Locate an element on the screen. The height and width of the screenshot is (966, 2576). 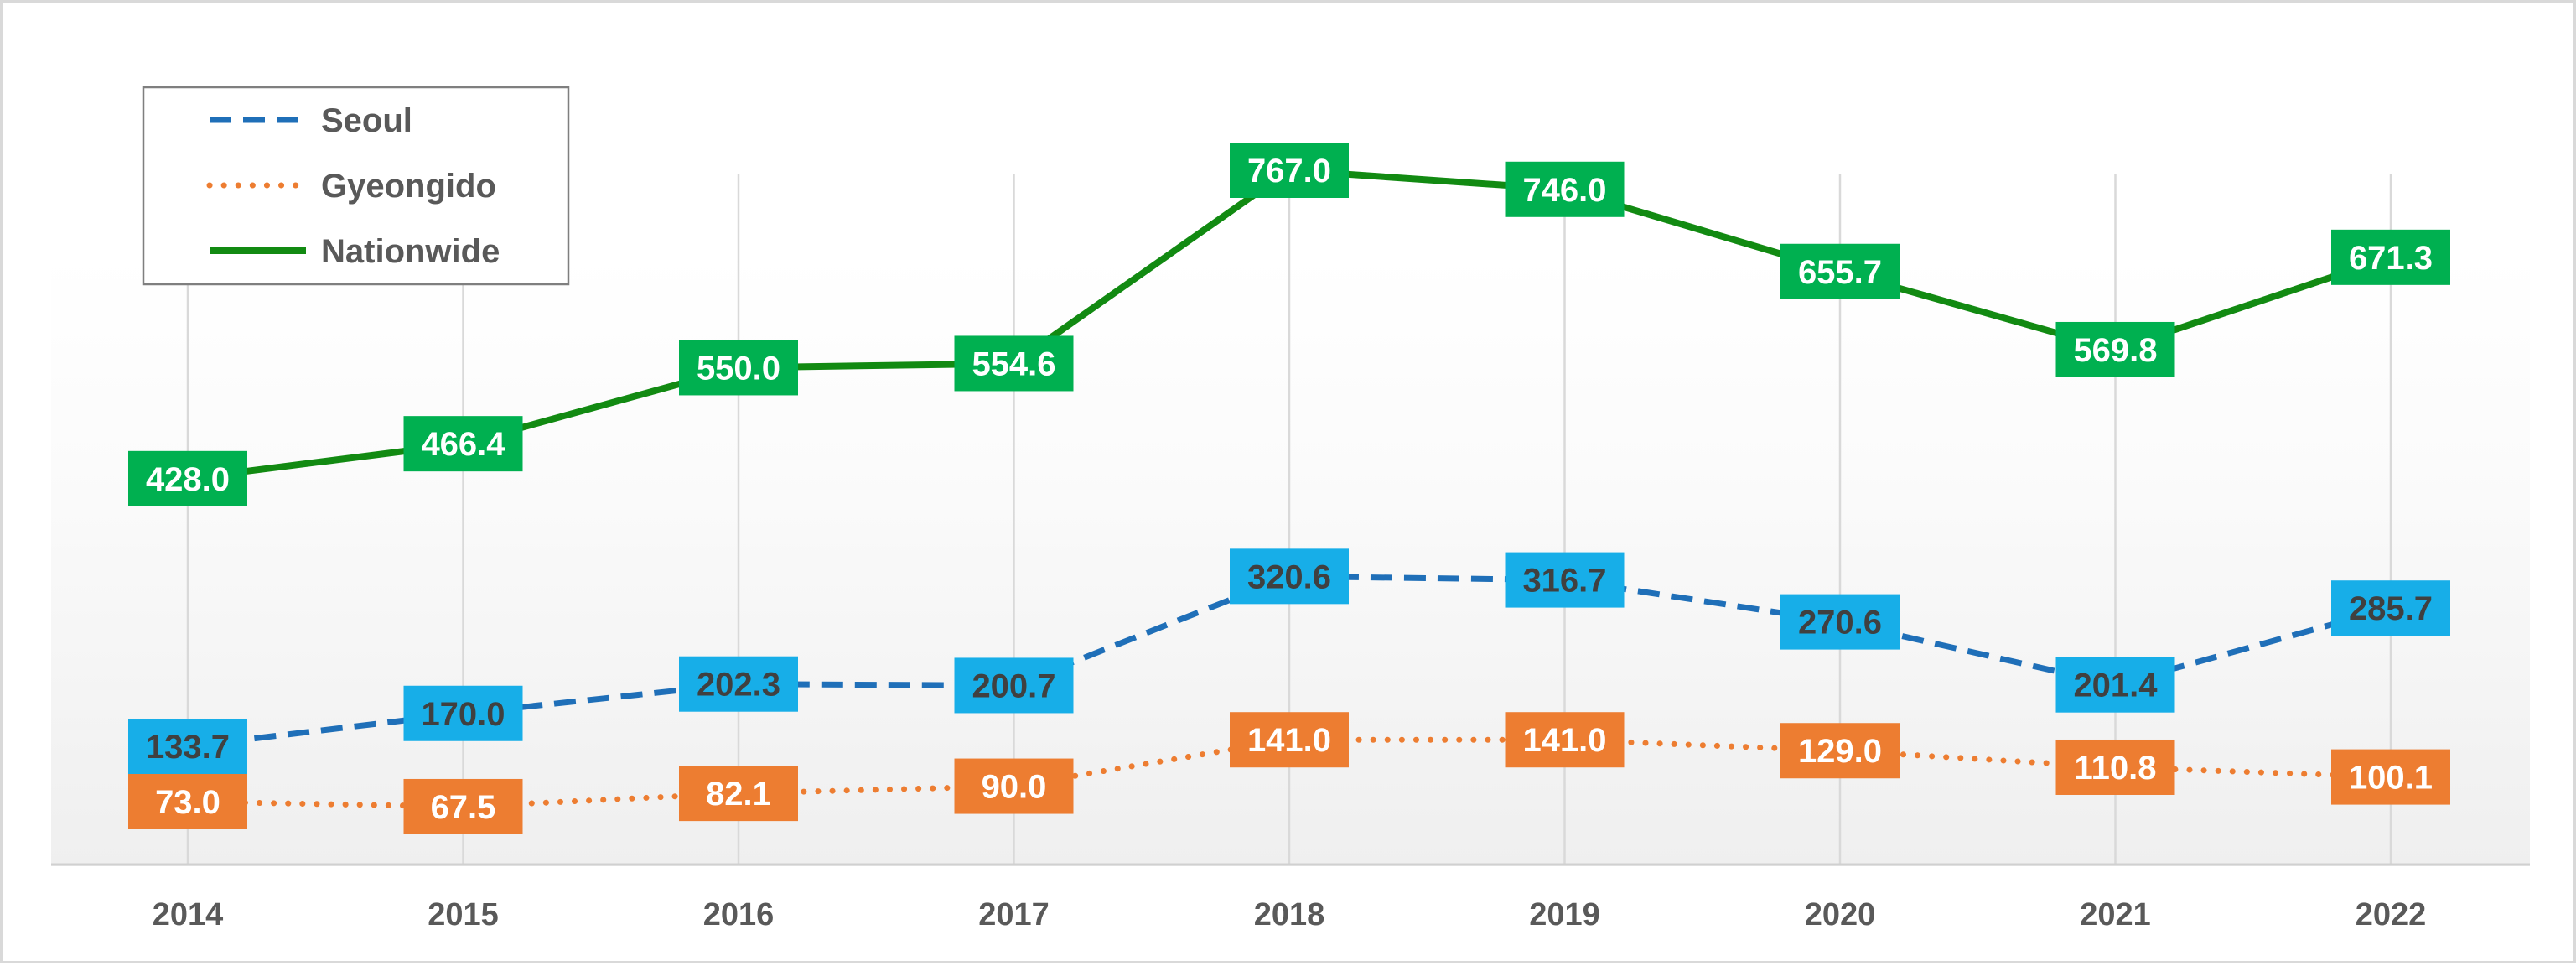
data-label-seoul-2018: 320.6 is located at coordinates (1289, 576).